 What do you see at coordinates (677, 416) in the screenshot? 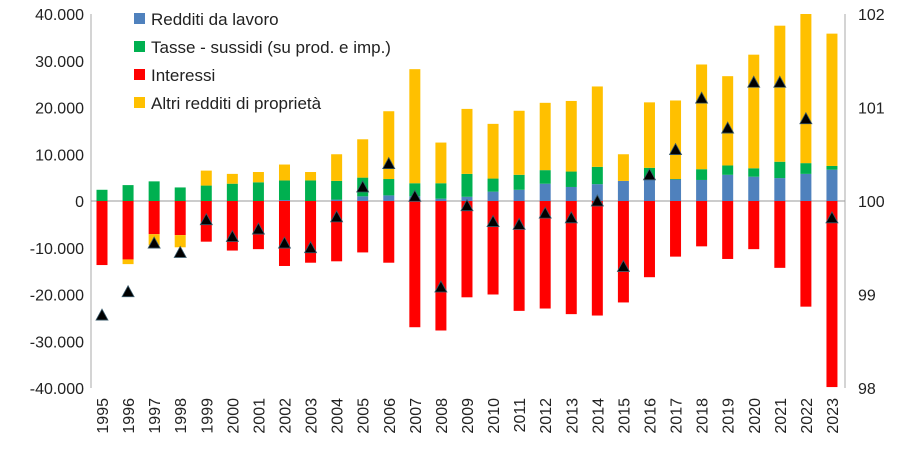
I see `x-tick-label: 2017` at bounding box center [677, 416].